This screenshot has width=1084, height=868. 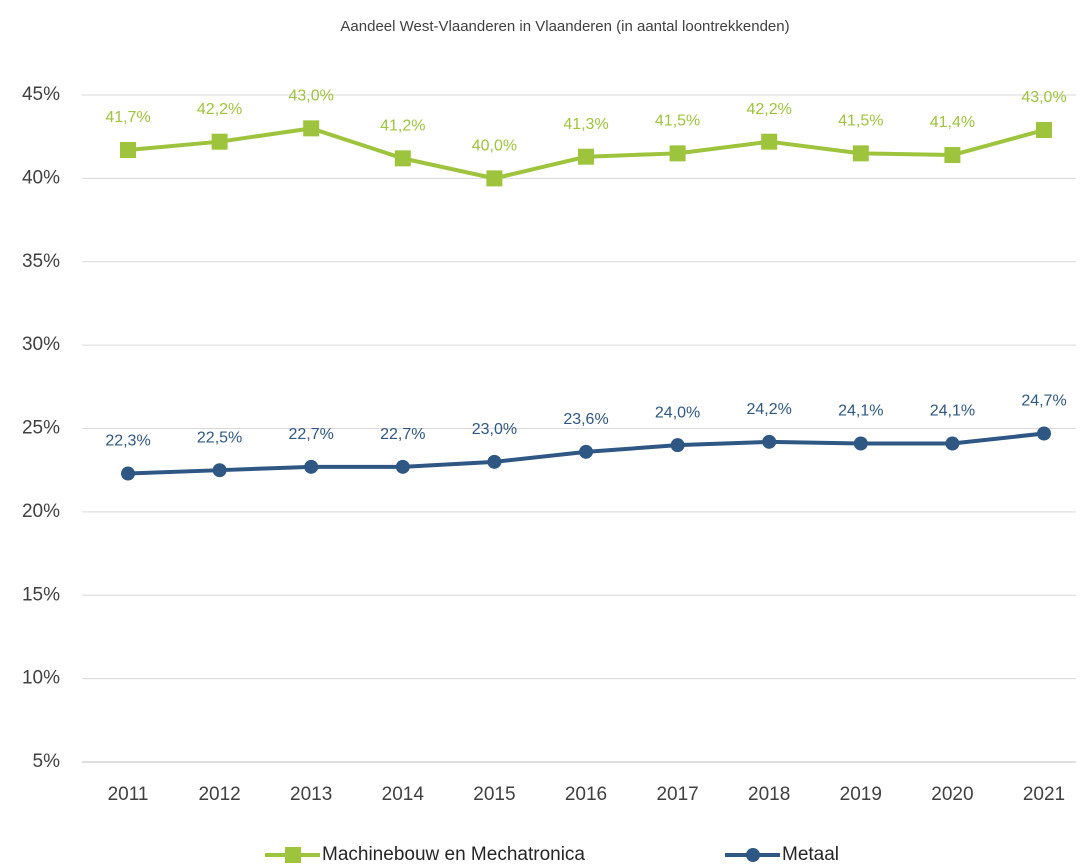 What do you see at coordinates (127, 117) in the screenshot?
I see `data-label: 41,7%` at bounding box center [127, 117].